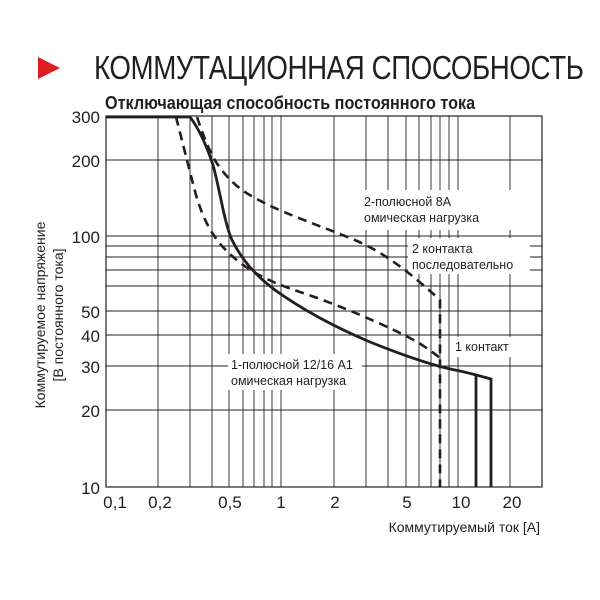  What do you see at coordinates (512, 502) in the screenshot?
I see `x-tick: 20` at bounding box center [512, 502].